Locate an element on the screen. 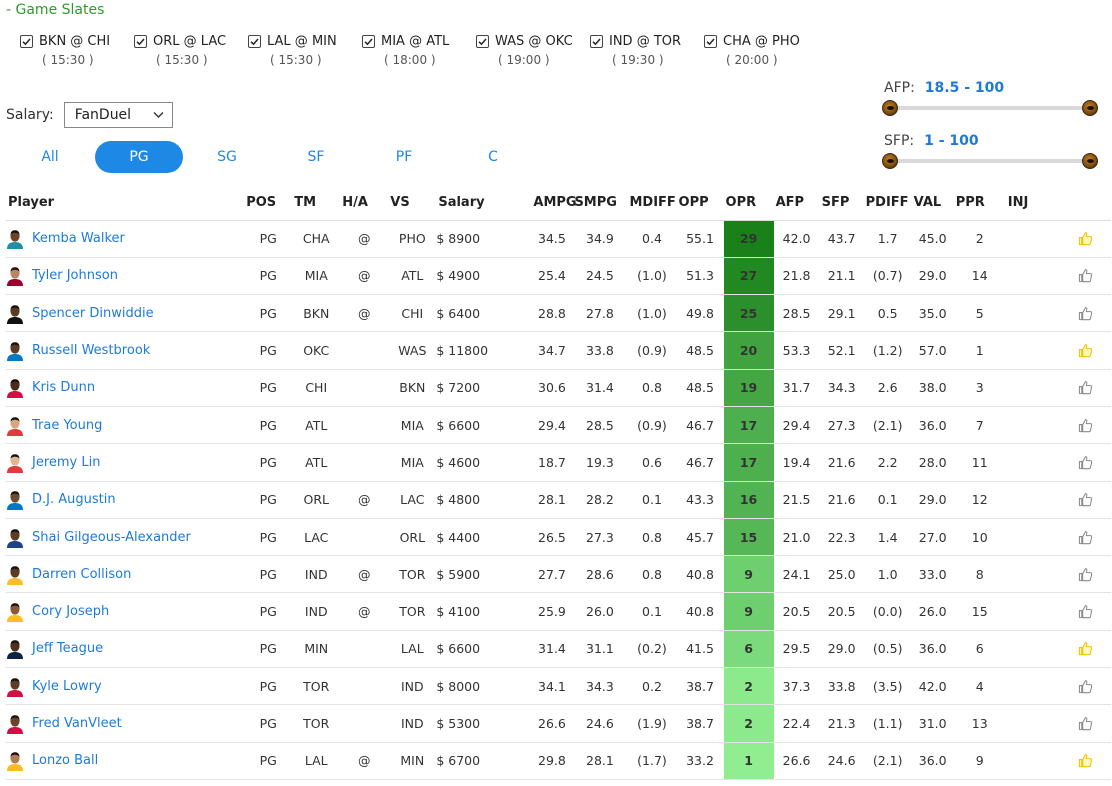 This screenshot has height=786, width=1112. slate-checkbox-row: IND @ TOR is located at coordinates (647, 41).